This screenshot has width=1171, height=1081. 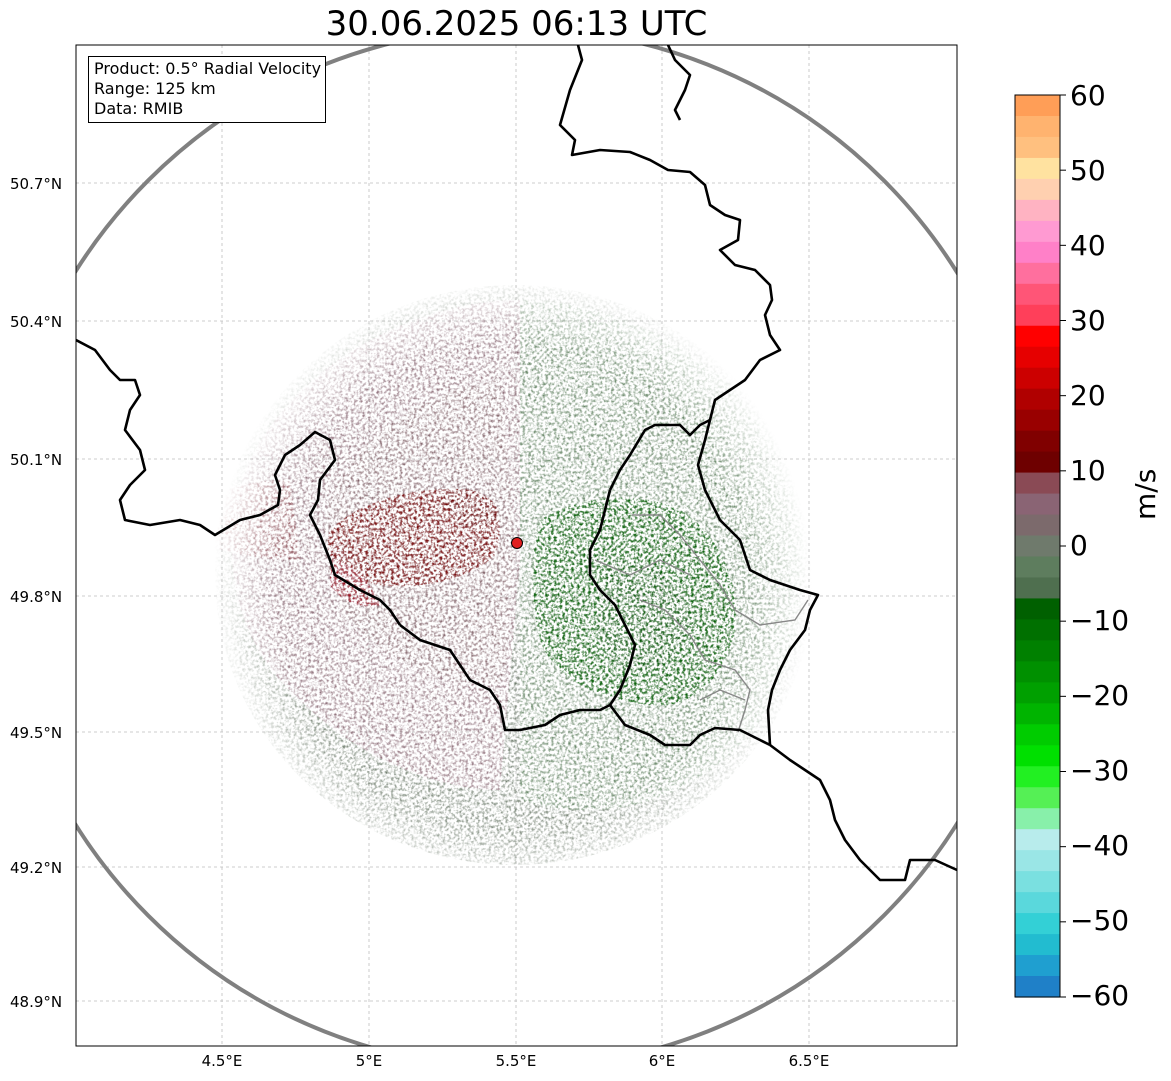 I want to click on map-title: 30.06.2025 06:13 UTC, so click(x=516, y=24).